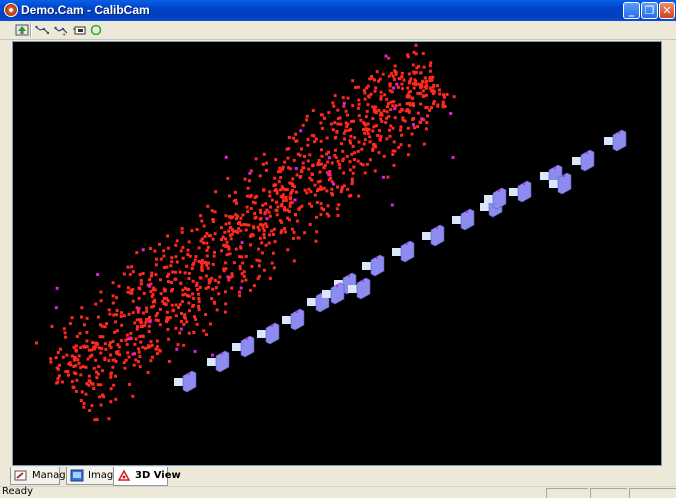  I want to click on measure-tool-2-icon: +, so click(61, 32).